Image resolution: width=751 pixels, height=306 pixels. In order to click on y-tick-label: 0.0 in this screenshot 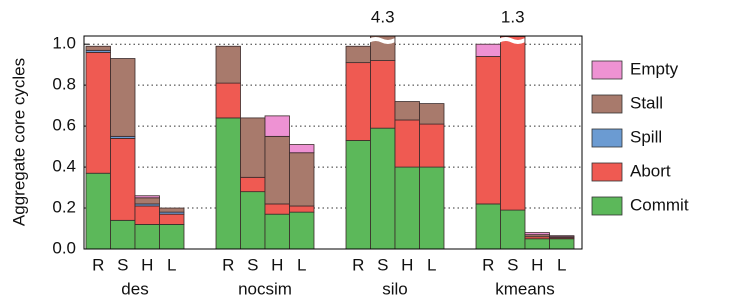, I will do `click(64, 247)`.